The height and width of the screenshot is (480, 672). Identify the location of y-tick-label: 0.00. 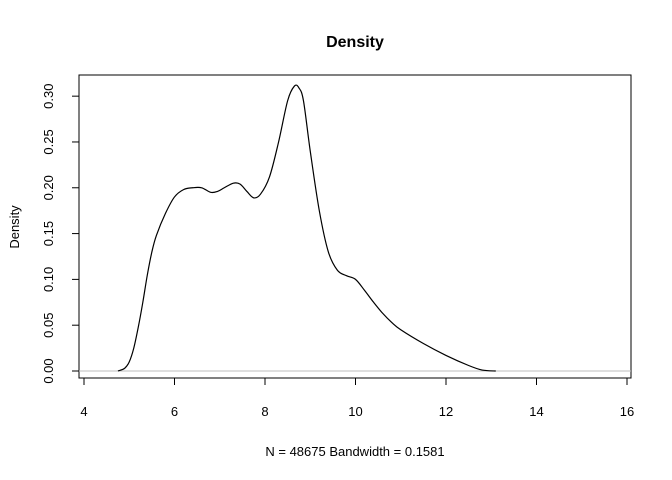
(48, 370).